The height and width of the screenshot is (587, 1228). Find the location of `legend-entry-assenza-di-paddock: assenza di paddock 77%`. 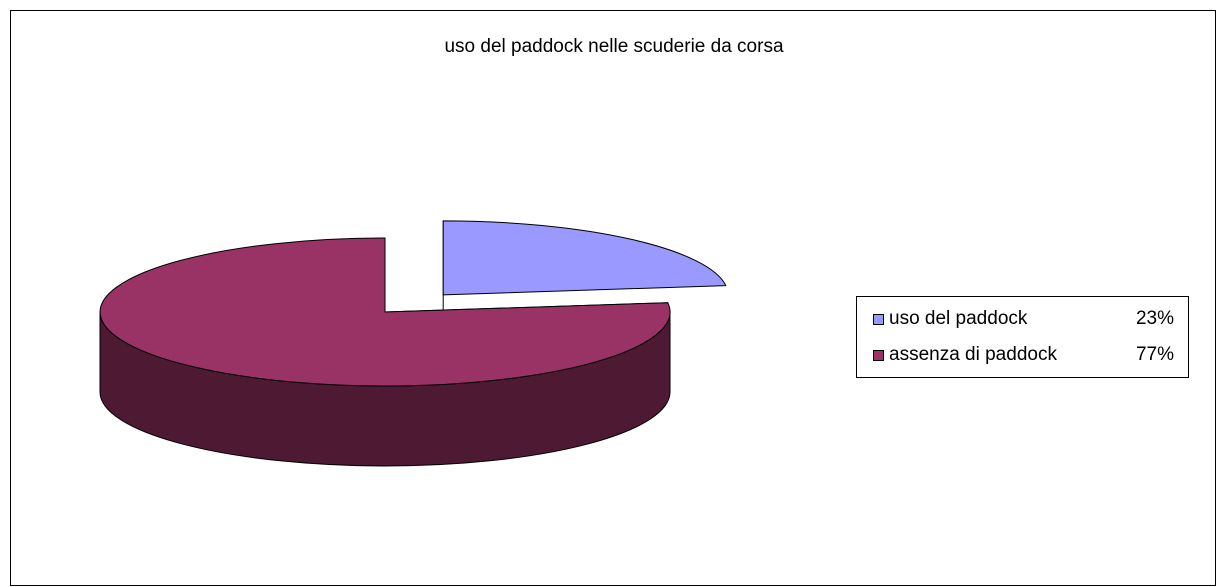

legend-entry-assenza-di-paddock: assenza di paddock 77% is located at coordinates (1022, 356).